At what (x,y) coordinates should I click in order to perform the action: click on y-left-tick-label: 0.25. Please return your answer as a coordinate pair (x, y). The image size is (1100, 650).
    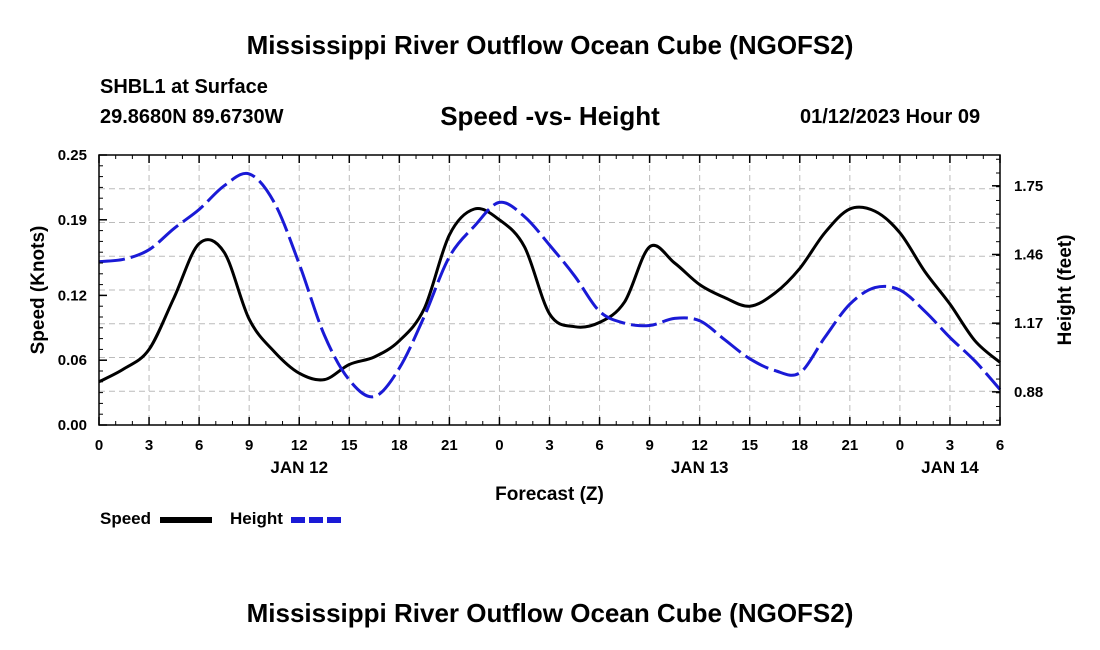
    Looking at the image, I should click on (72, 155).